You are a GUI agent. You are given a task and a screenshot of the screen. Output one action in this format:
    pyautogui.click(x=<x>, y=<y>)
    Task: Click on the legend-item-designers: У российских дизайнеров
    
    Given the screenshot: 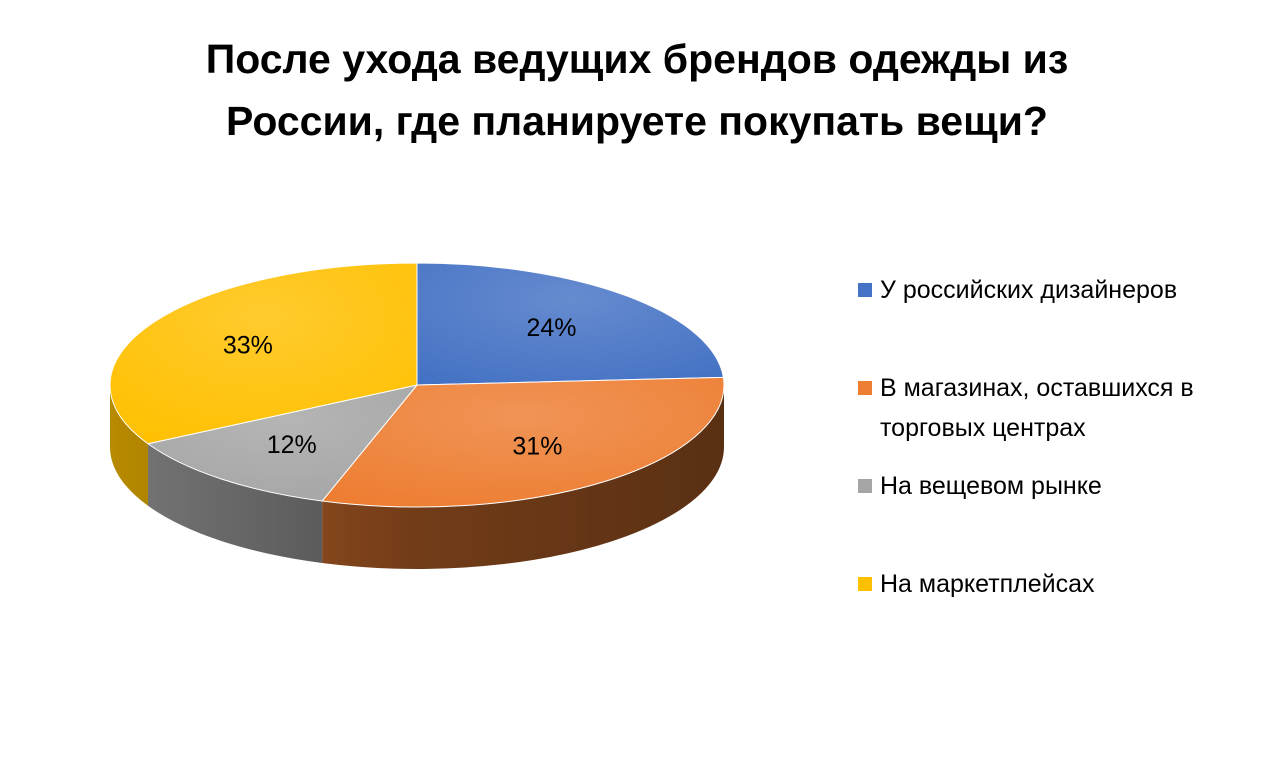 What is the action you would take?
    pyautogui.click(x=1059, y=290)
    